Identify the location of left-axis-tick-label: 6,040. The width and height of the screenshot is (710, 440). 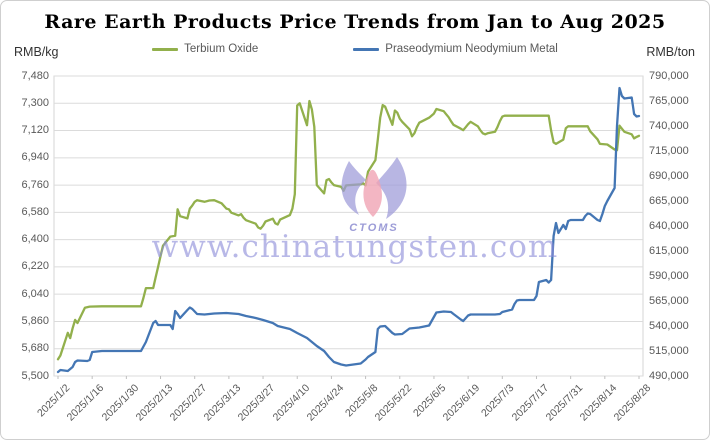
(35, 293).